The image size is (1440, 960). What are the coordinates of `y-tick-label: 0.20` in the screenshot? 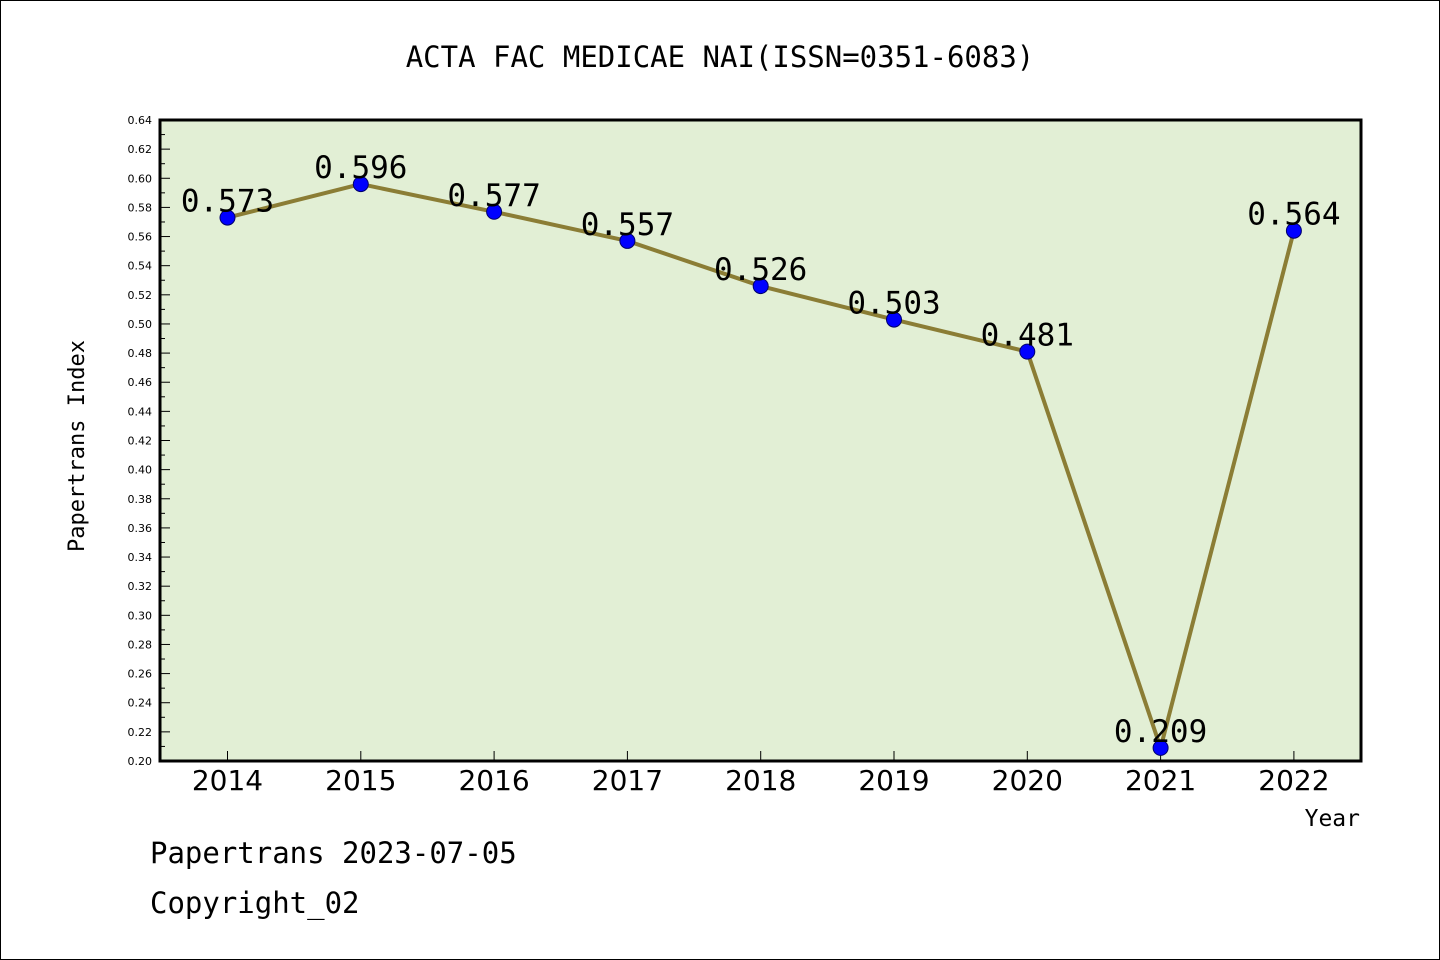 It's located at (140, 761).